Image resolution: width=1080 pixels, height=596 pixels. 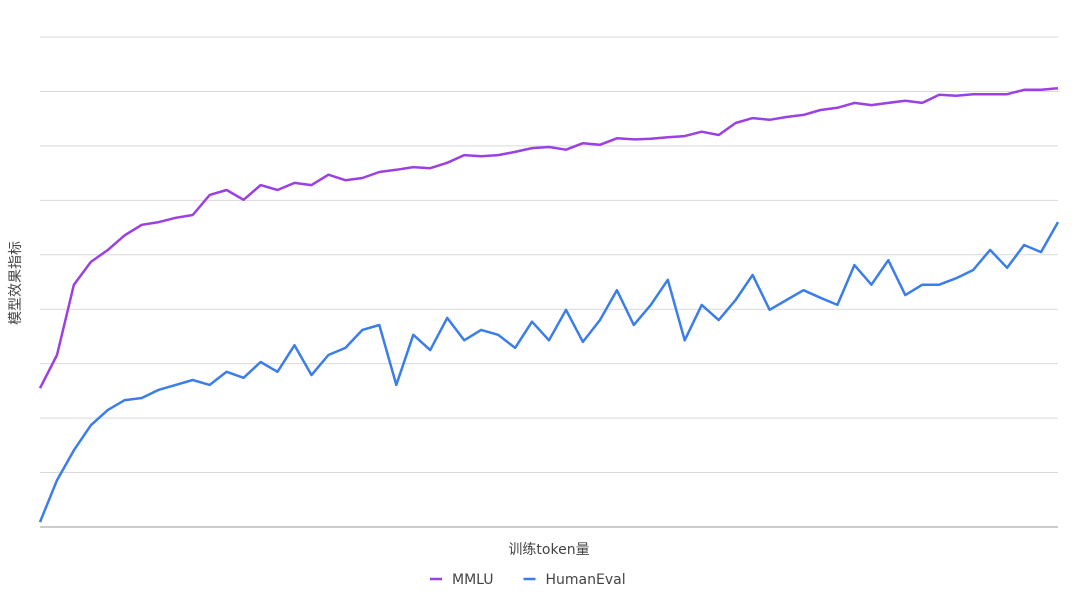 What do you see at coordinates (586, 580) in the screenshot?
I see `legend-label: HumanEval` at bounding box center [586, 580].